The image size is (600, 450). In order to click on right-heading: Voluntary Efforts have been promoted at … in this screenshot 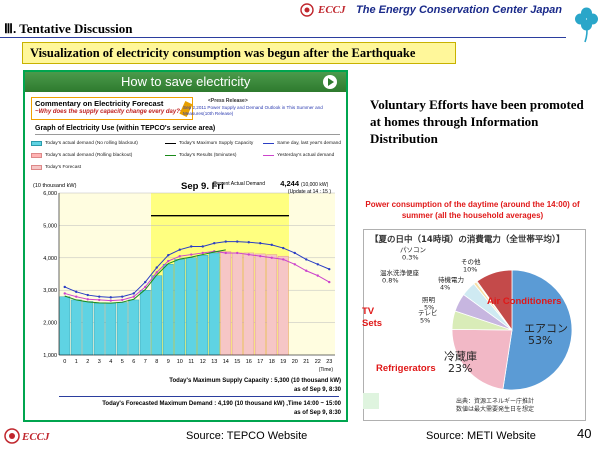, I will do `click(477, 121)`.